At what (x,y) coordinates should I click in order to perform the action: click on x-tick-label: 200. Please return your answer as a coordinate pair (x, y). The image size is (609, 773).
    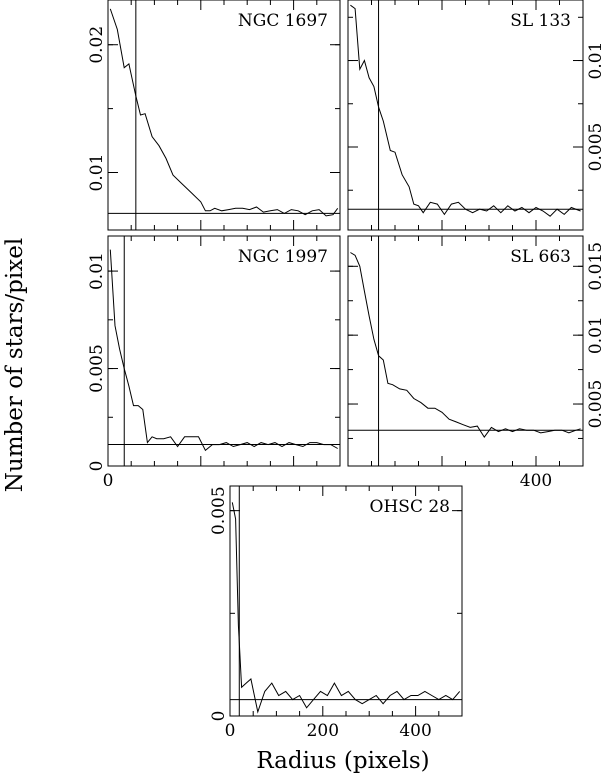
    Looking at the image, I should click on (323, 731).